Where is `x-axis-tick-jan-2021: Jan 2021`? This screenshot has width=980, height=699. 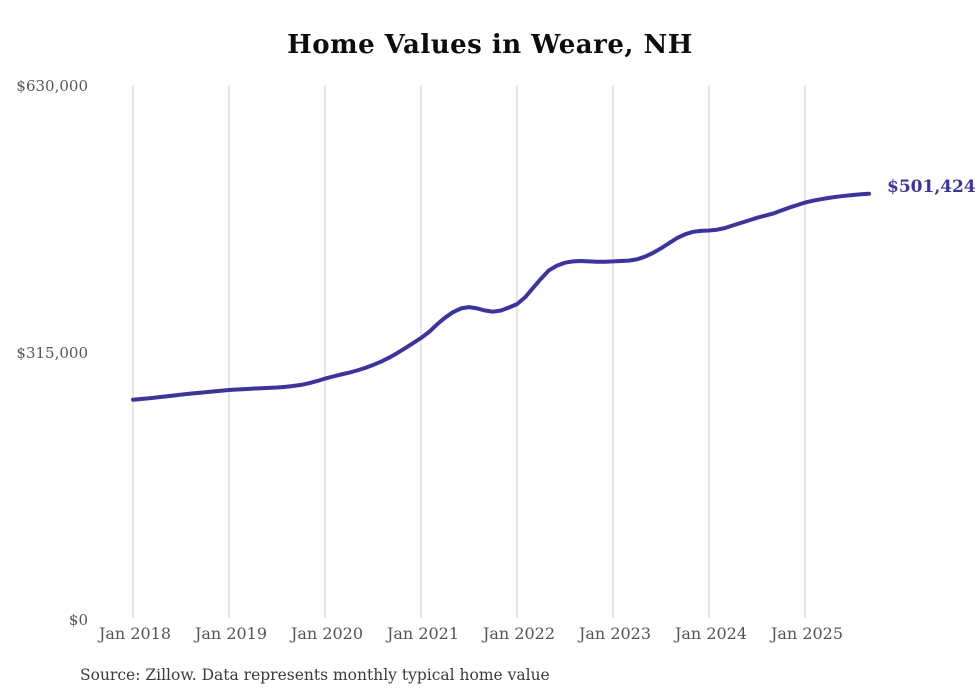 x-axis-tick-jan-2021: Jan 2021 is located at coordinates (423, 633).